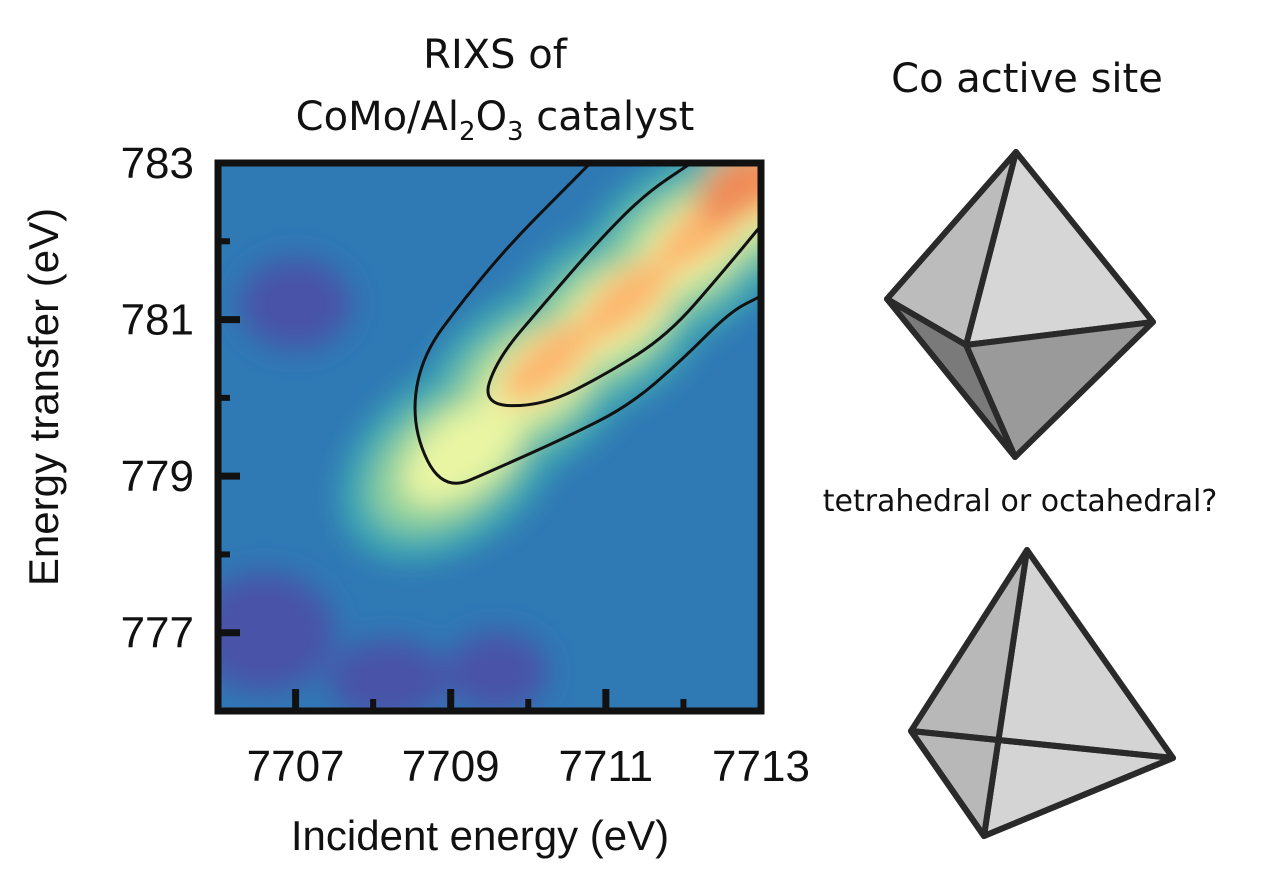 This screenshot has width=1278, height=874. What do you see at coordinates (1059, 389) in the screenshot?
I see `octahedron-face-front-lower` at bounding box center [1059, 389].